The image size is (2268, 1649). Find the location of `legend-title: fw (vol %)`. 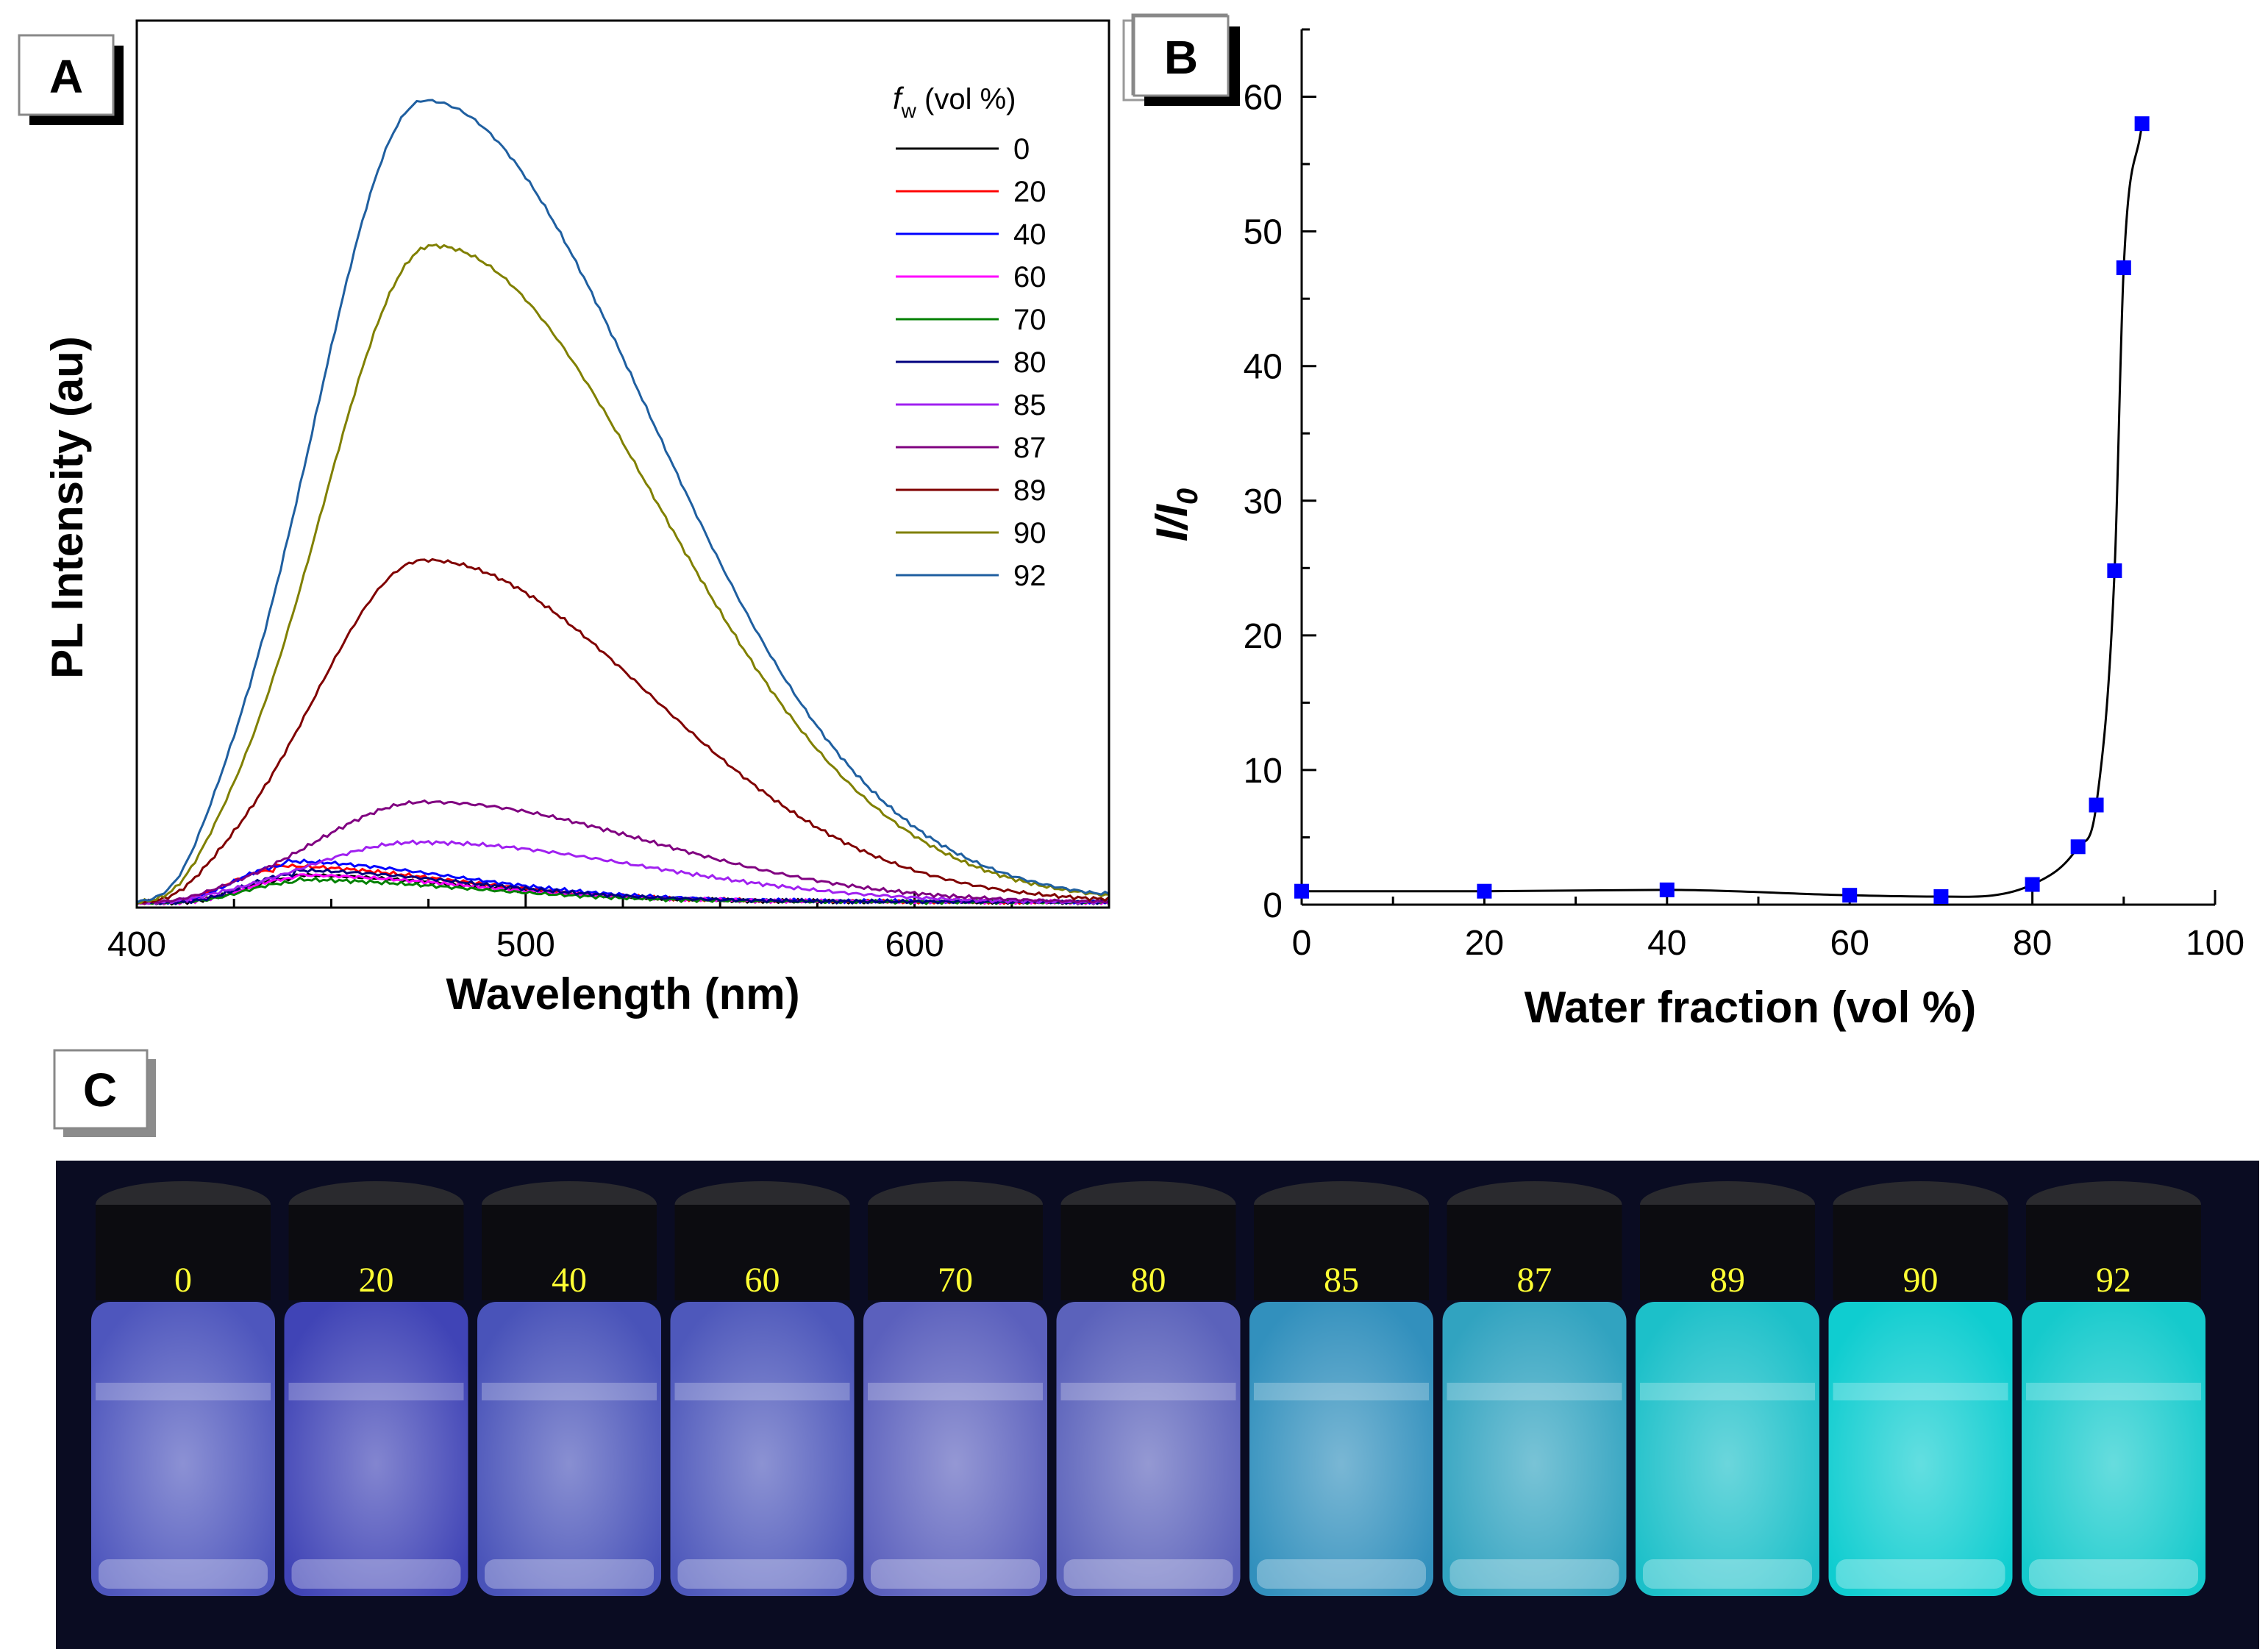

legend-title: fw (vol %) is located at coordinates (955, 101).